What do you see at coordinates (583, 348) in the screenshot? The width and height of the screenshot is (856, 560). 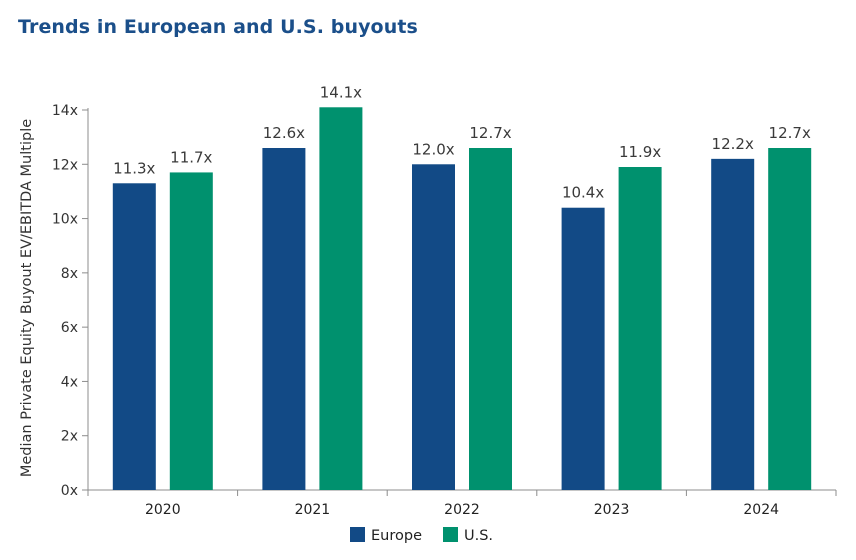 I see `bar-europe-2023` at bounding box center [583, 348].